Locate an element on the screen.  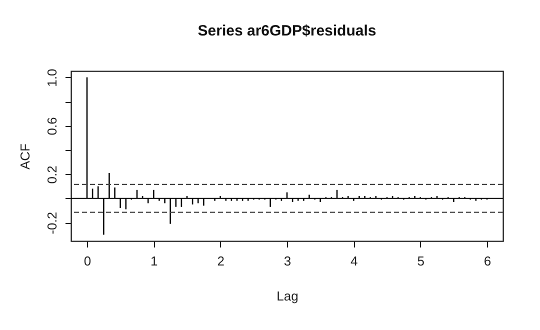
x-axis-title: Lag is located at coordinates (287, 296).